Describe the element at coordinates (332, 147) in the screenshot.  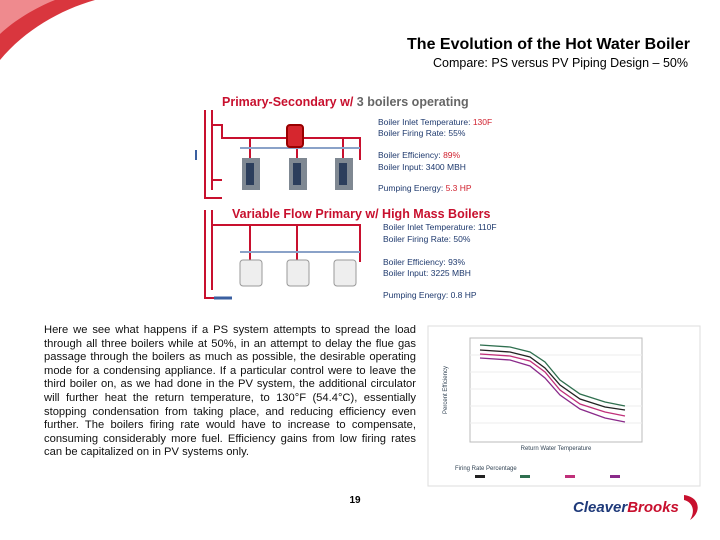
I see `ps-diagram: Primary-Secondary w/ 3 boilers operating` at that location.